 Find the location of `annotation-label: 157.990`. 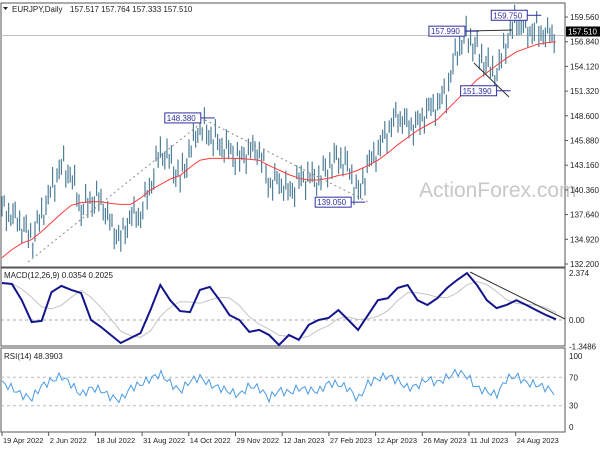

annotation-label: 157.990 is located at coordinates (445, 31).